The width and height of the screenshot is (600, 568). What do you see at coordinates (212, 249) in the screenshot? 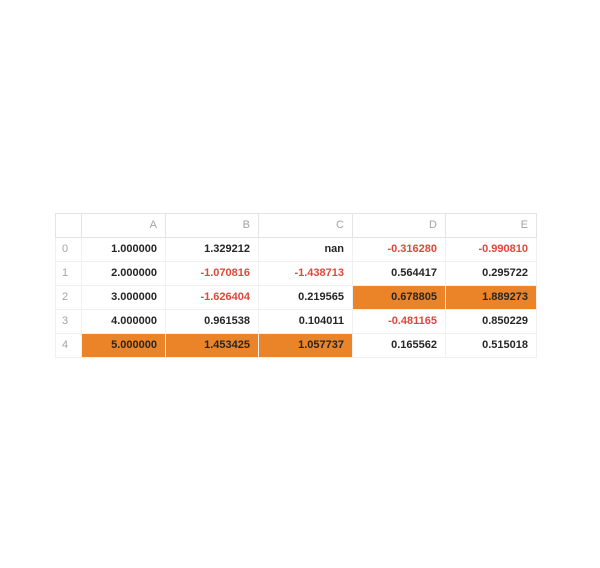
I see `table-cell: 1.329212` at bounding box center [212, 249].